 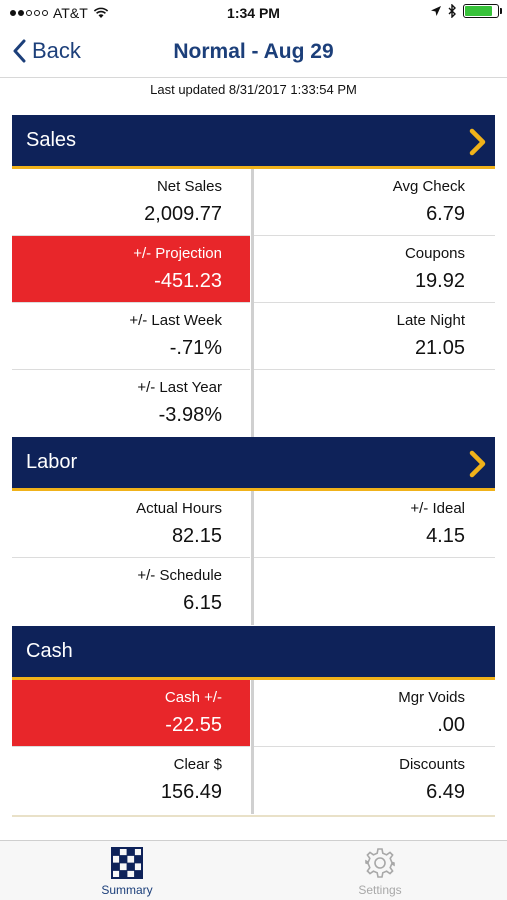 What do you see at coordinates (131, 713) in the screenshot?
I see `cash-diff-cell: Cash +/- -22.55` at bounding box center [131, 713].